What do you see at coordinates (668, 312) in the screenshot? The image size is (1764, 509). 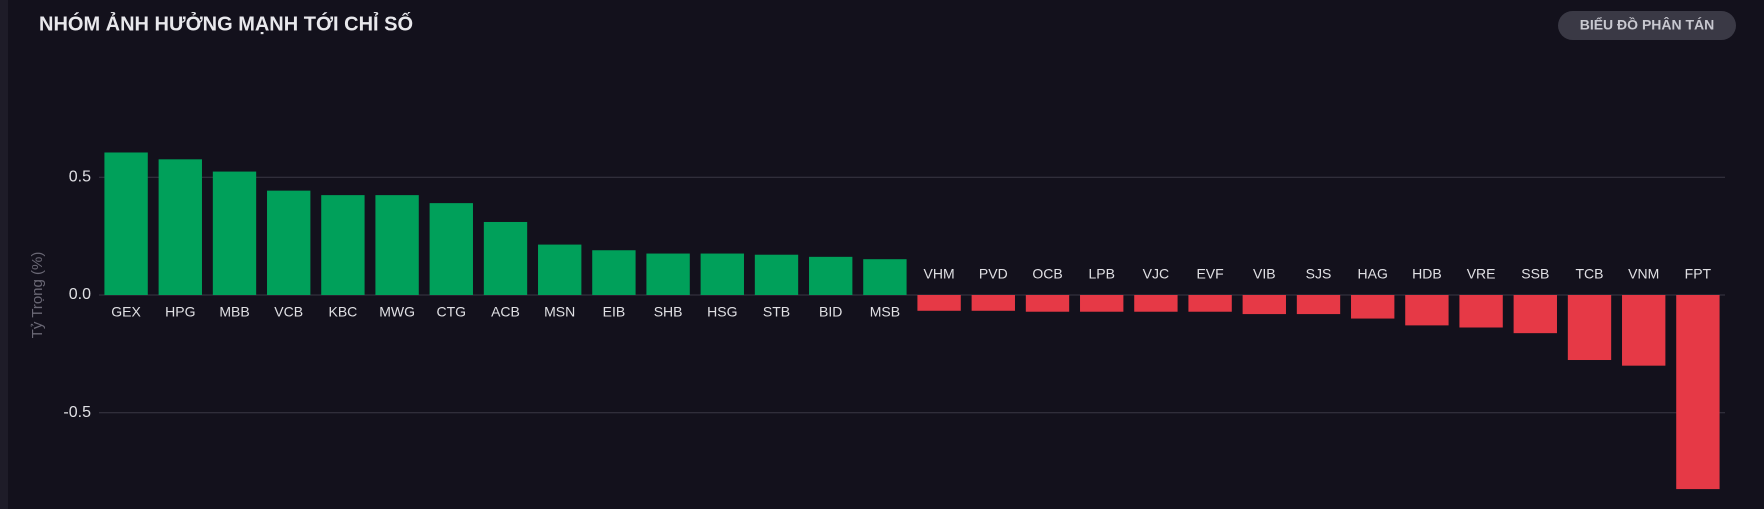 I see `x-tick-label: SHB` at bounding box center [668, 312].